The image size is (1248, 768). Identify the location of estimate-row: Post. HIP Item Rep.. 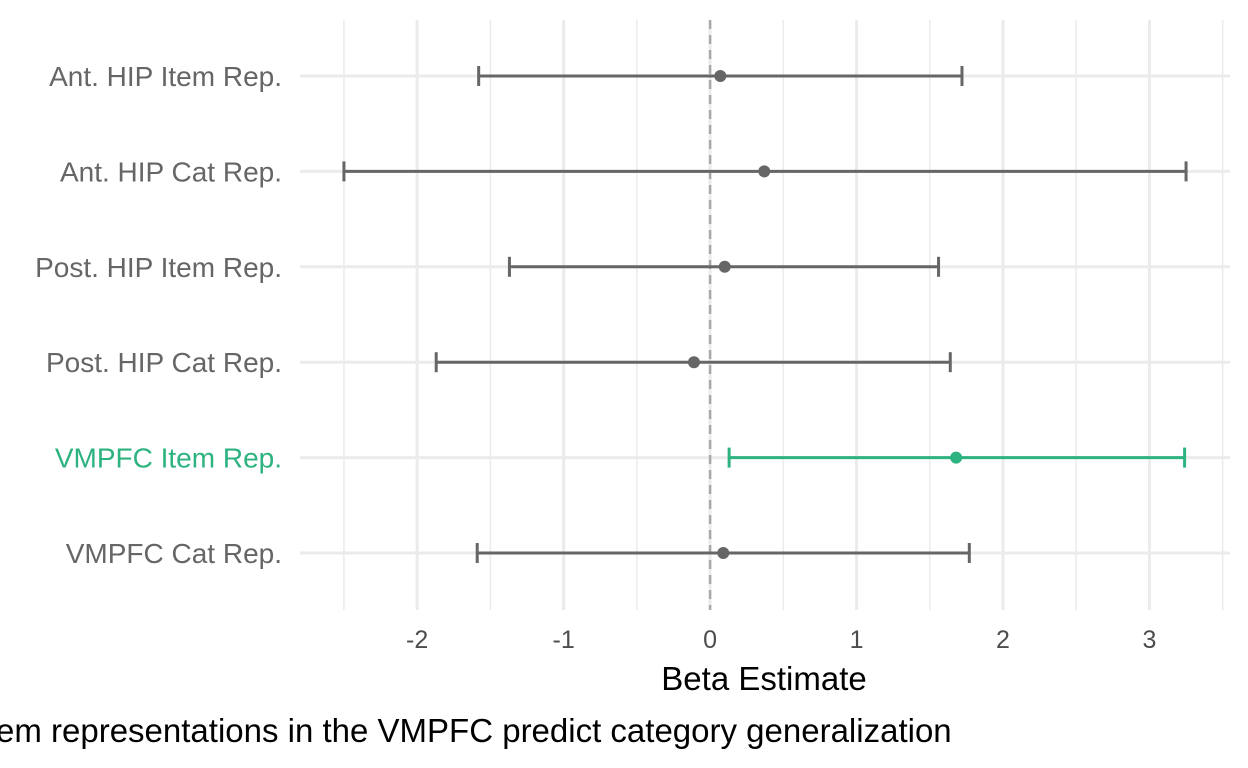
(488, 267).